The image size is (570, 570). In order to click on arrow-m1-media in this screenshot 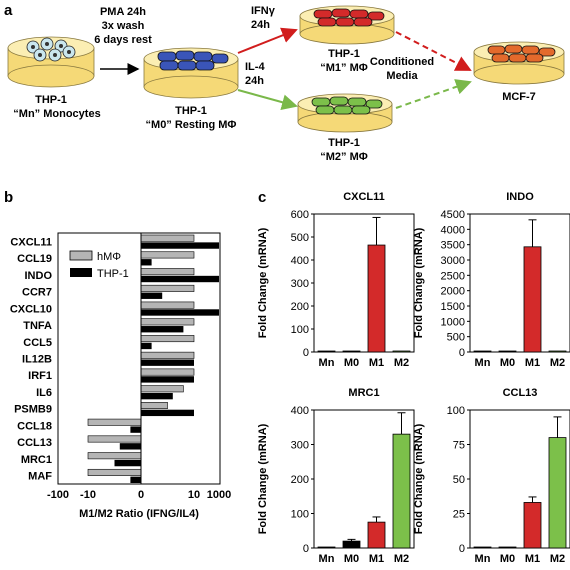, I will do `click(433, 51)`.